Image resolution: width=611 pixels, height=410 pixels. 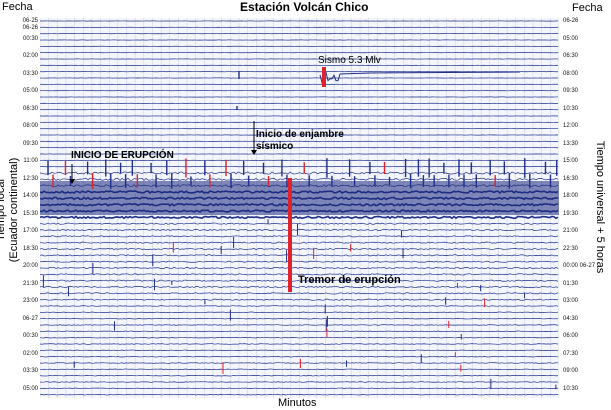 I want to click on left-tick-1: 00:30, so click(x=30, y=38).